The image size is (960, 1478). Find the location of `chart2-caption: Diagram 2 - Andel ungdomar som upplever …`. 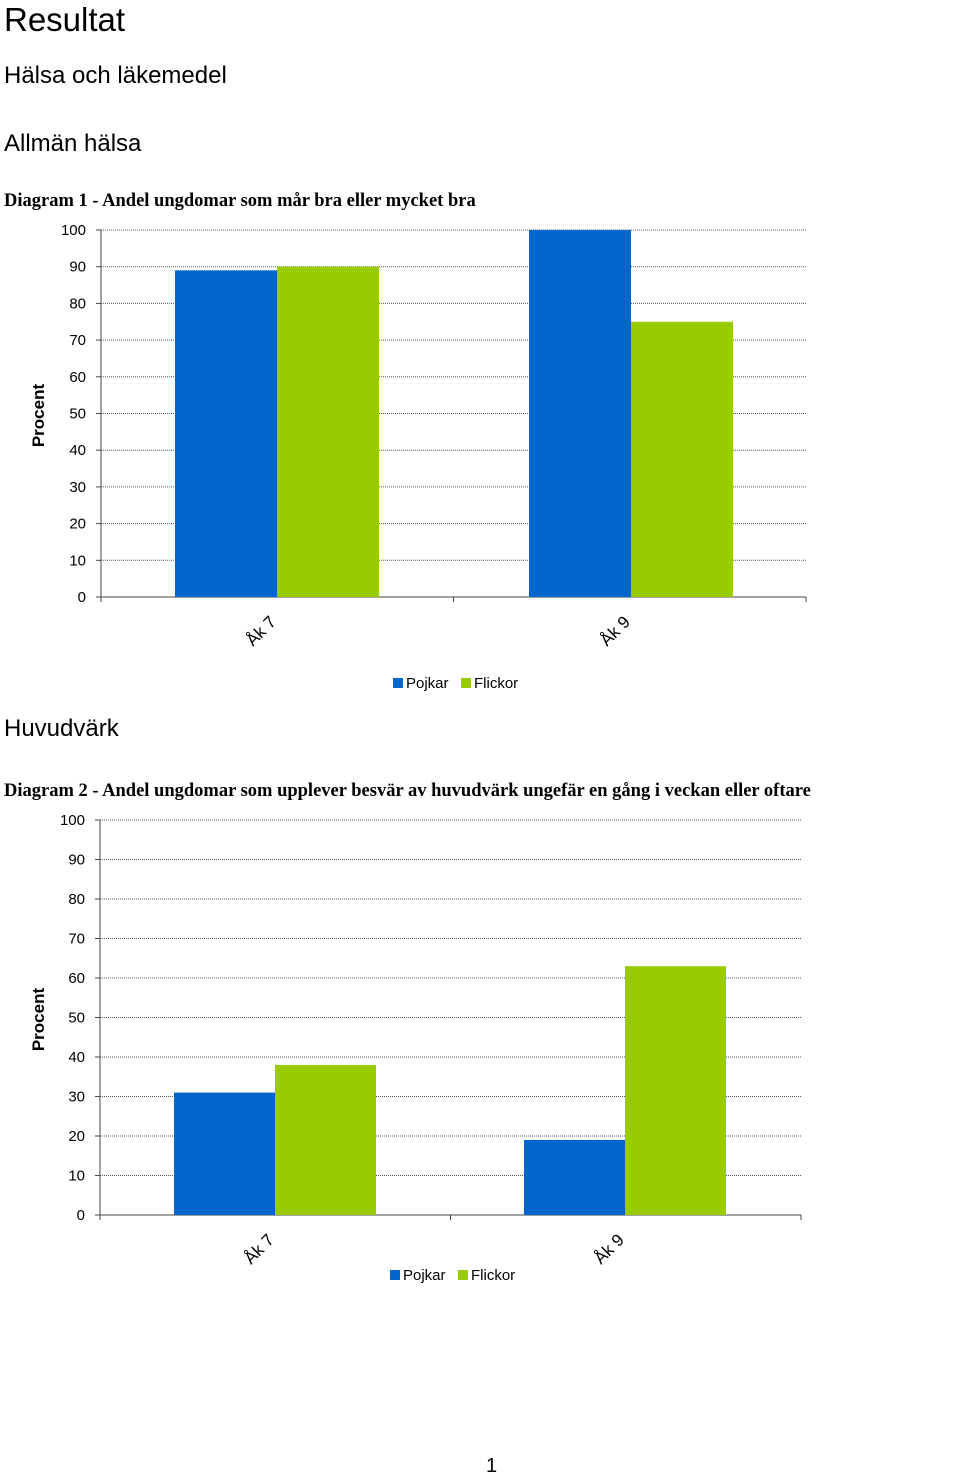

chart2-caption: Diagram 2 - Andel ungdomar som upplever … is located at coordinates (407, 791).